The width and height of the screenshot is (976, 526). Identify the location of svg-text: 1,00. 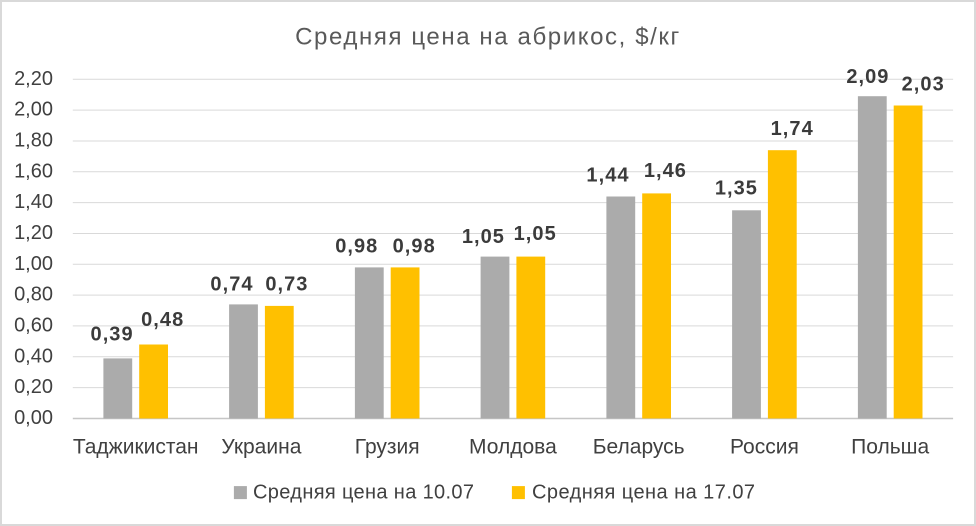
(33, 264).